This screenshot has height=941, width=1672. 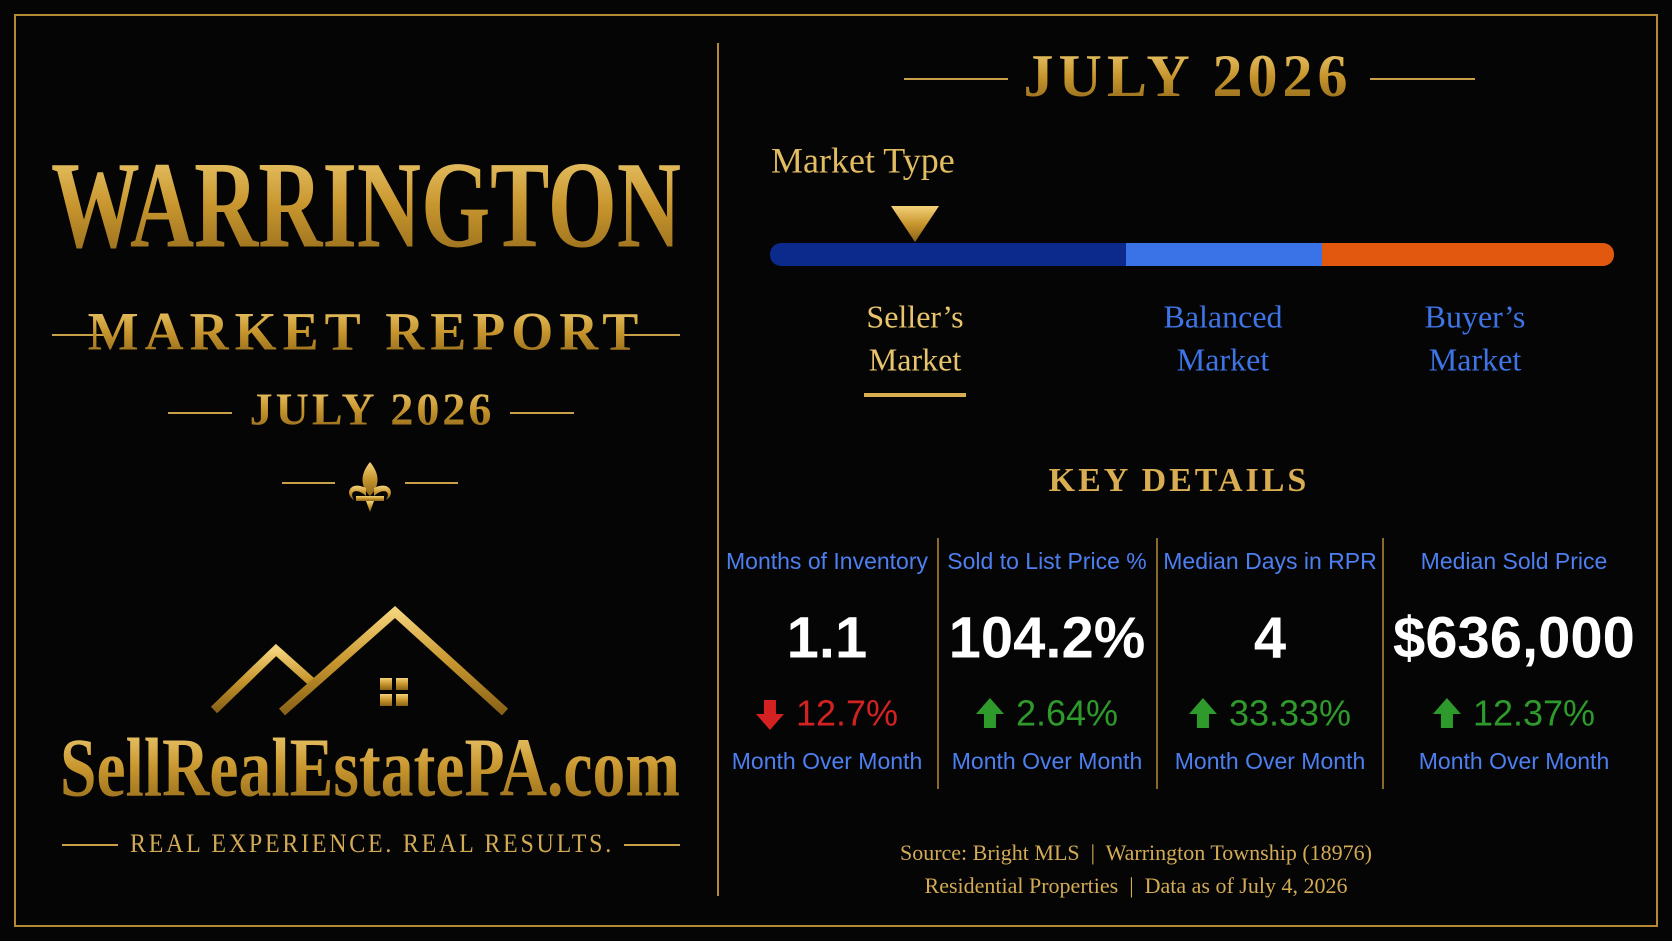 What do you see at coordinates (863, 160) in the screenshot?
I see `market-type-label: Market Type` at bounding box center [863, 160].